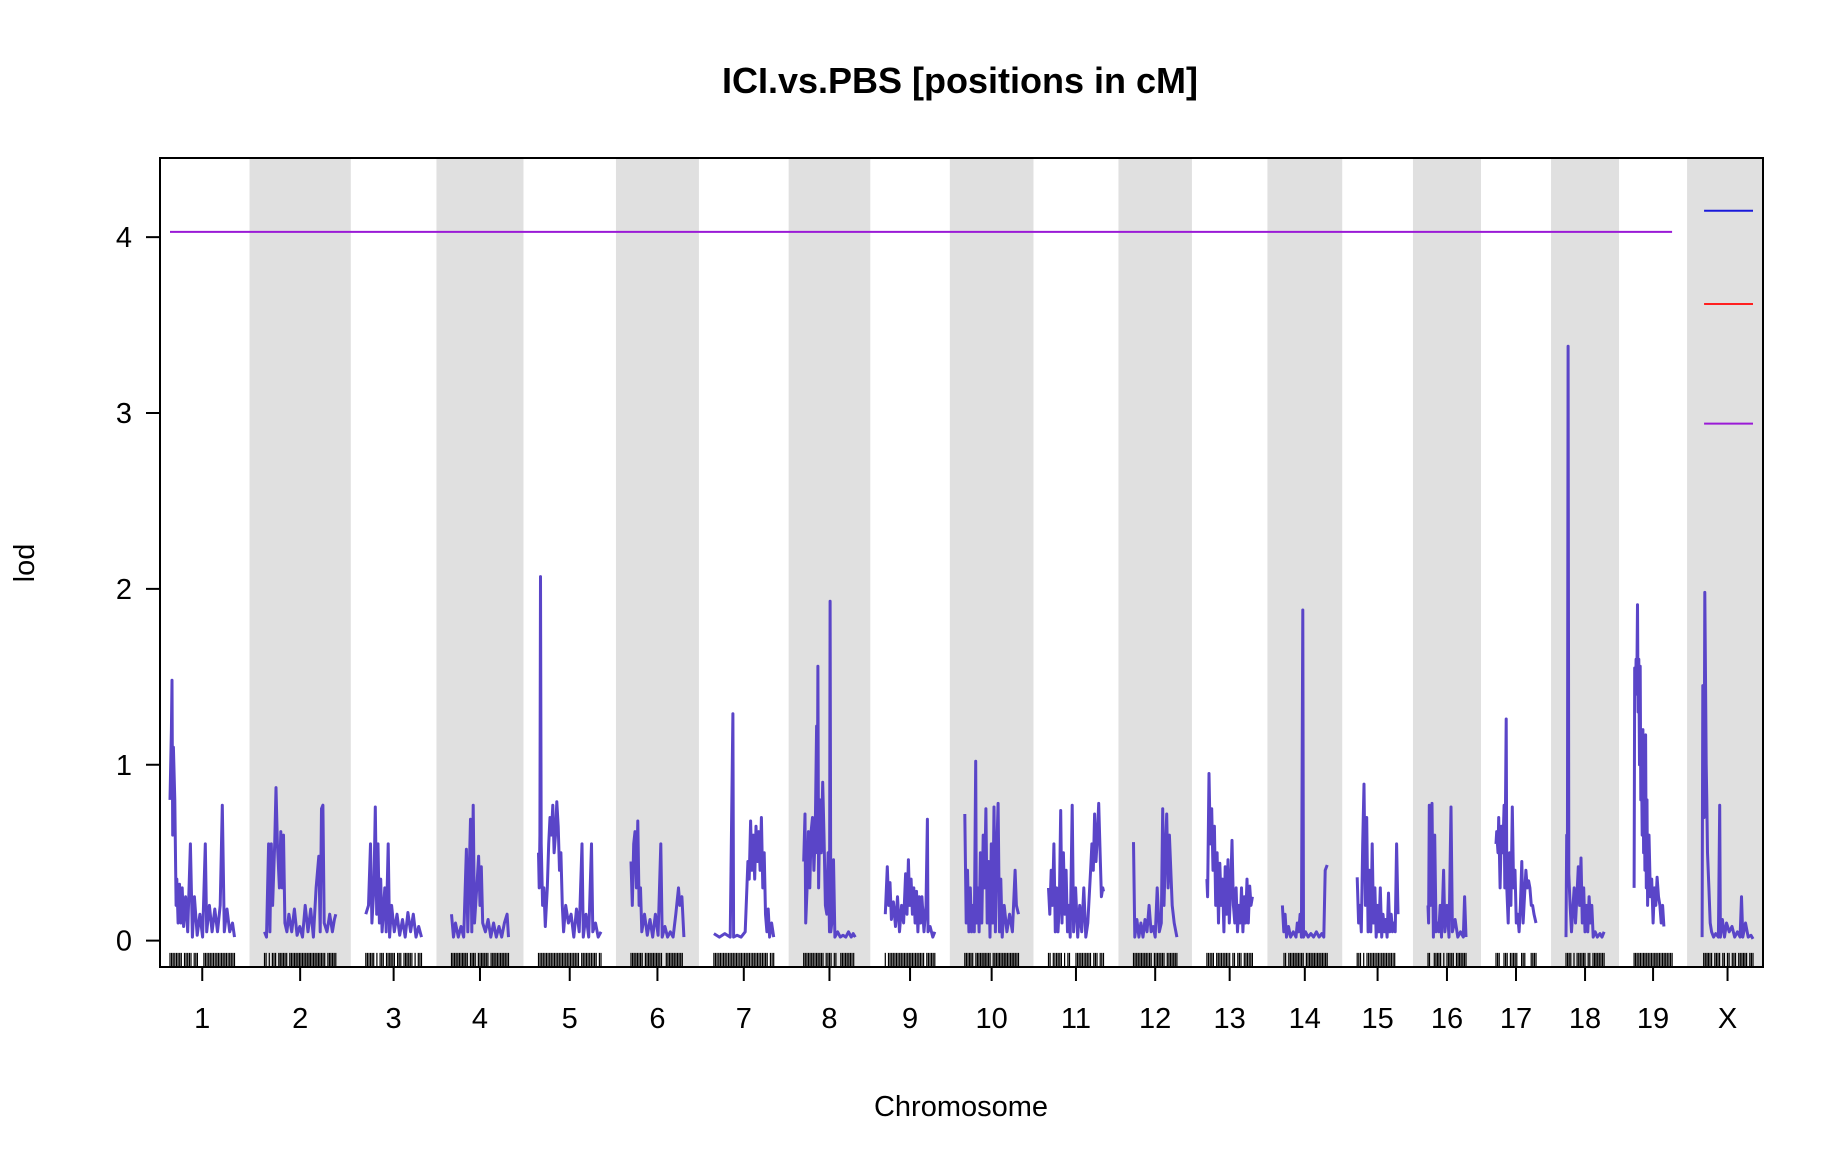 This screenshot has height=1152, width=1824. Describe the element at coordinates (124, 766) in the screenshot. I see `y-tick-label-1: 1` at that location.